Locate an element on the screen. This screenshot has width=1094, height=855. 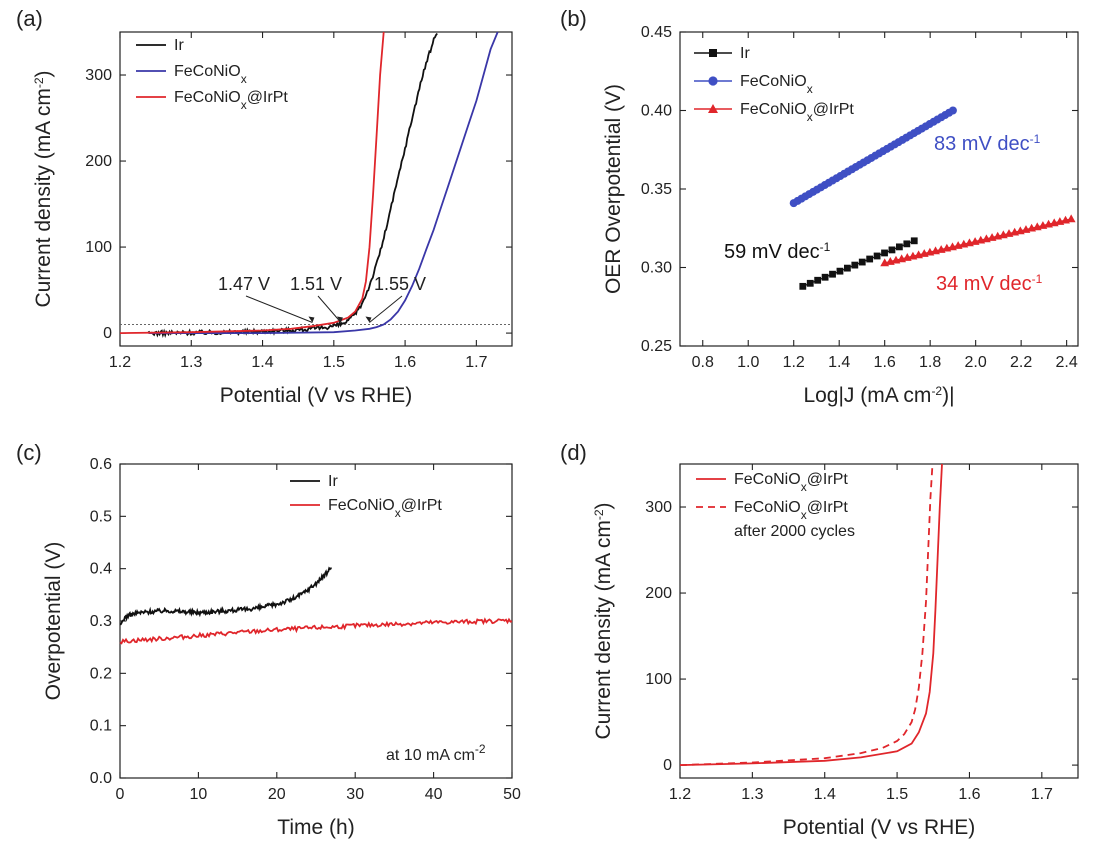
y-tick-label: 0.6 is located at coordinates (101, 464).